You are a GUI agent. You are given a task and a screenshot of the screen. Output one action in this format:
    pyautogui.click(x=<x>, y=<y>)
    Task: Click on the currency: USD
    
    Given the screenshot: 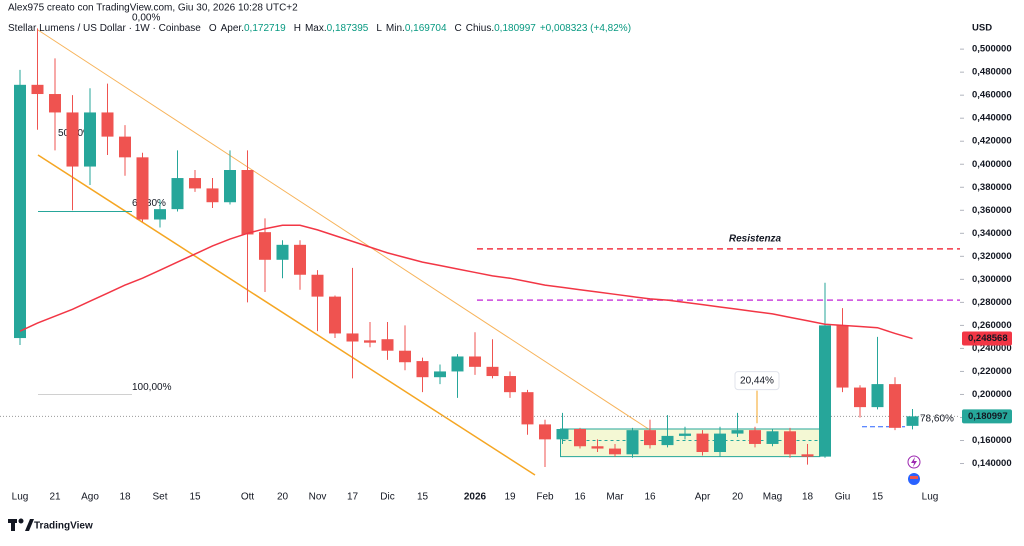 What is the action you would take?
    pyautogui.click(x=982, y=28)
    